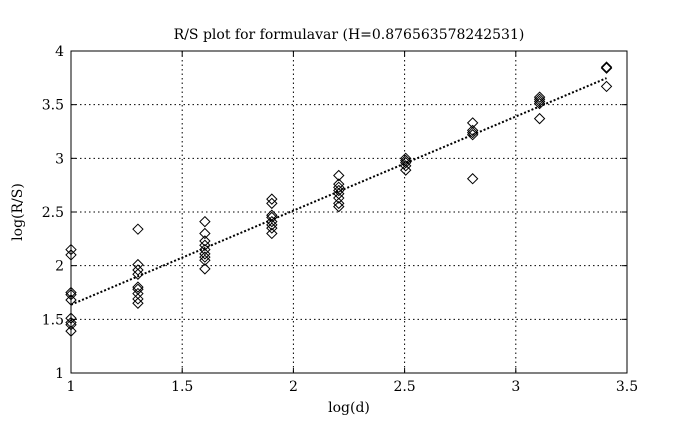  I want to click on y-tick-label: 1.5, so click(53, 320).